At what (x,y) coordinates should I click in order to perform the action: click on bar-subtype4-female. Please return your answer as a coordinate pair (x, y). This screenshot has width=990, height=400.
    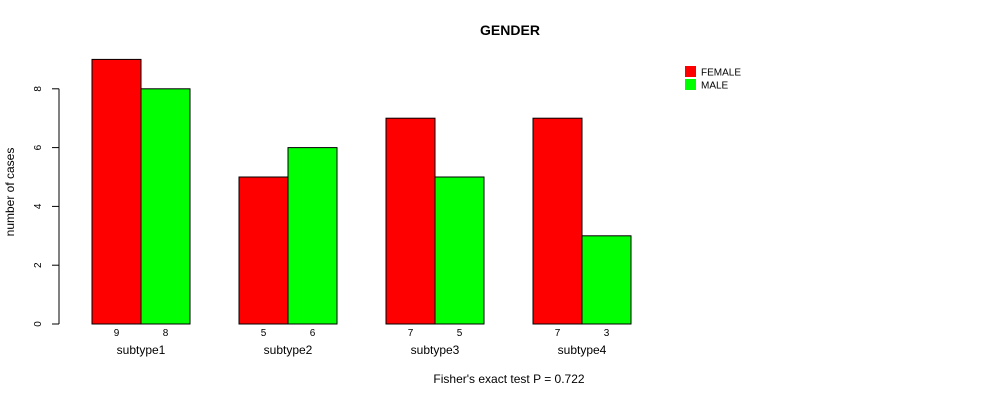
    Looking at the image, I should click on (557, 221).